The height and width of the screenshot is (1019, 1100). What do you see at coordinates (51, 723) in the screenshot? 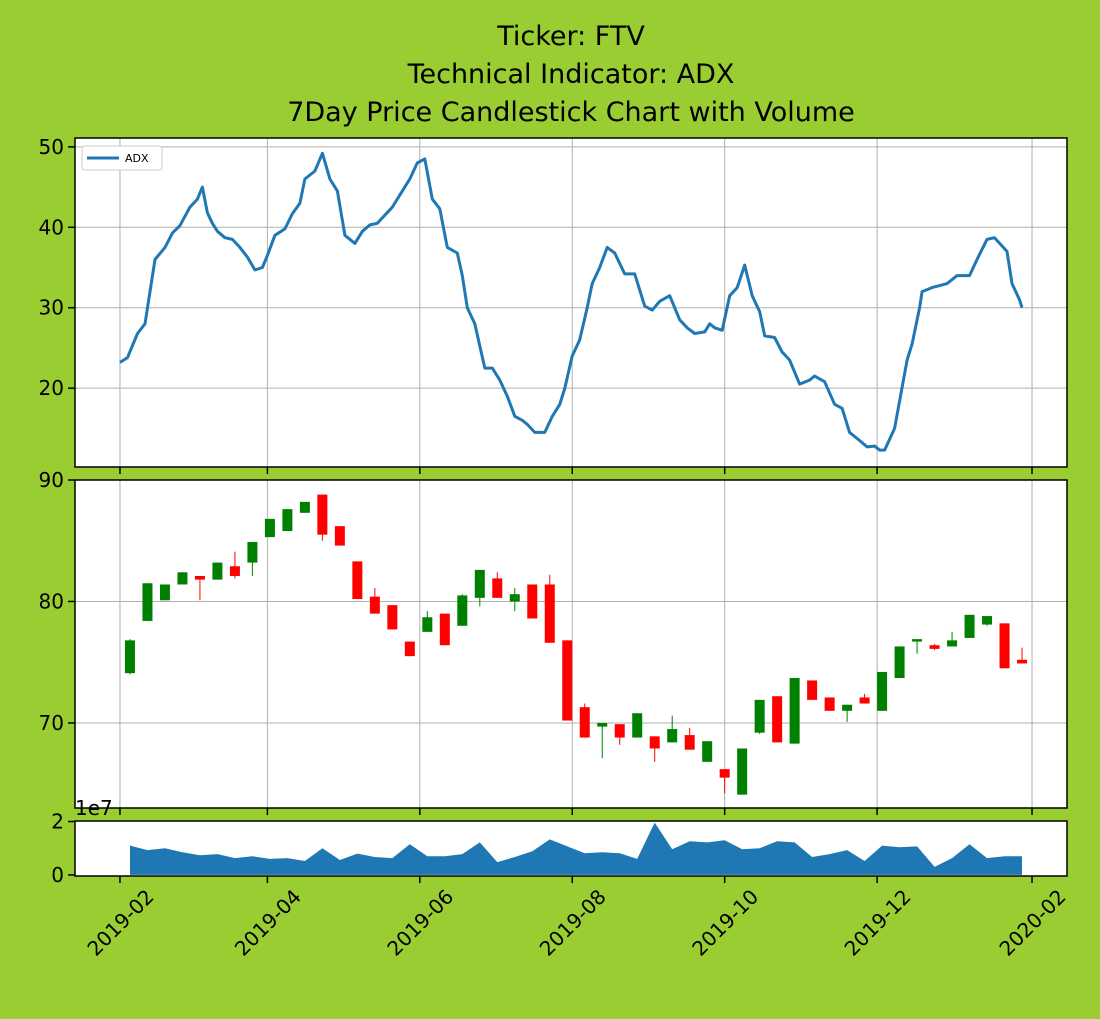
I see `y-tick-label: 70` at bounding box center [51, 723].